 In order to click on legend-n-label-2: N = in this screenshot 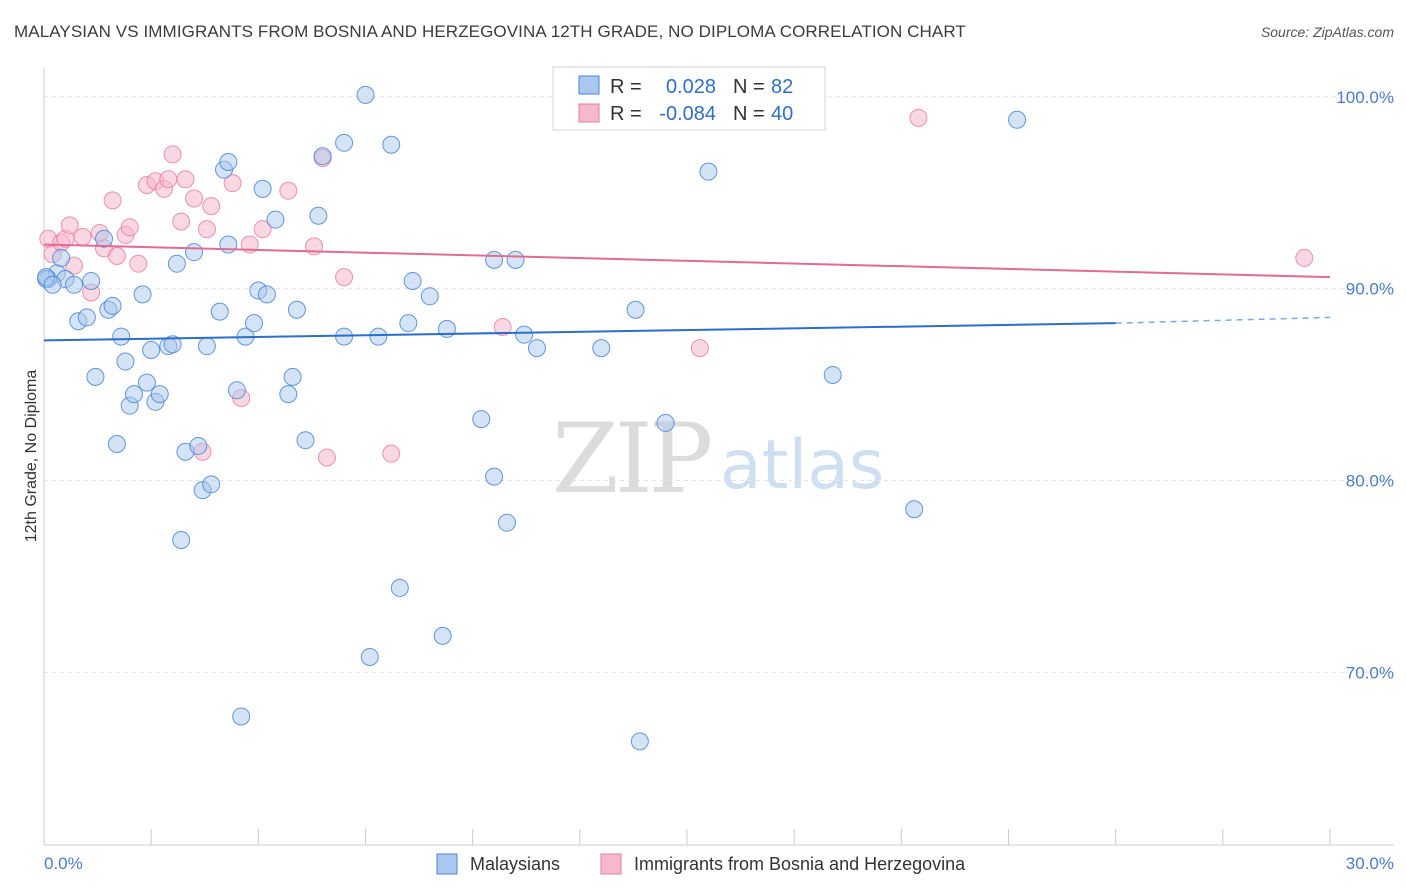, I will do `click(749, 114)`.